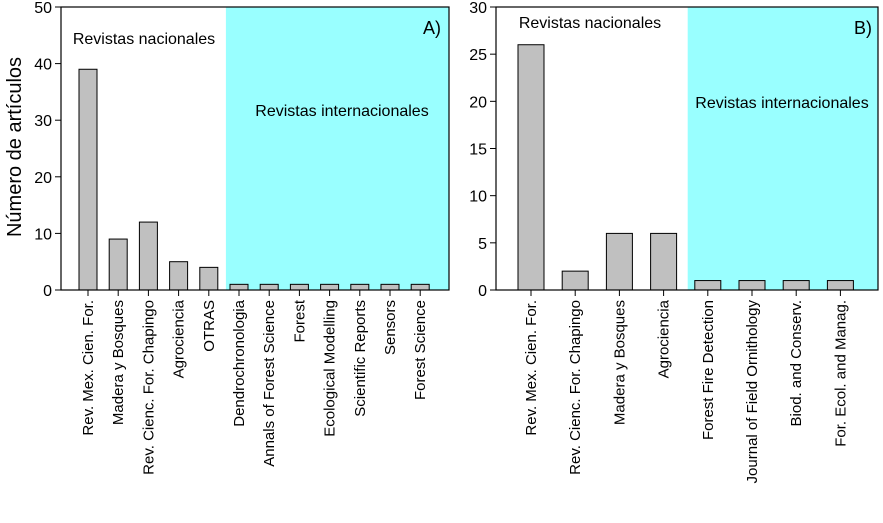 The height and width of the screenshot is (523, 883). What do you see at coordinates (863, 28) in the screenshot?
I see `panel-b-tag: B)` at bounding box center [863, 28].